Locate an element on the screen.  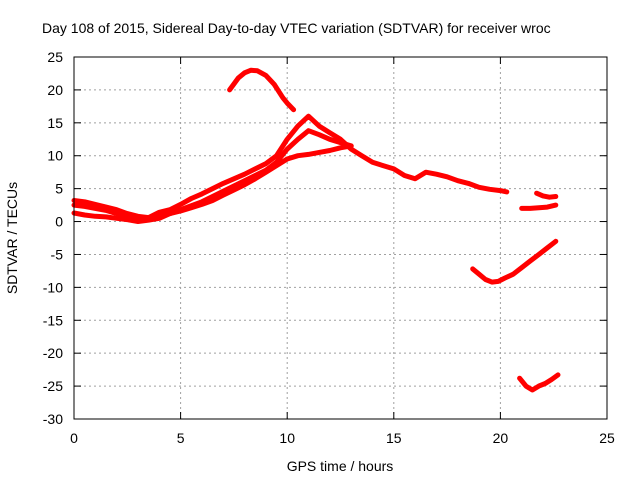
x-tick-label: 25 is located at coordinates (607, 438).